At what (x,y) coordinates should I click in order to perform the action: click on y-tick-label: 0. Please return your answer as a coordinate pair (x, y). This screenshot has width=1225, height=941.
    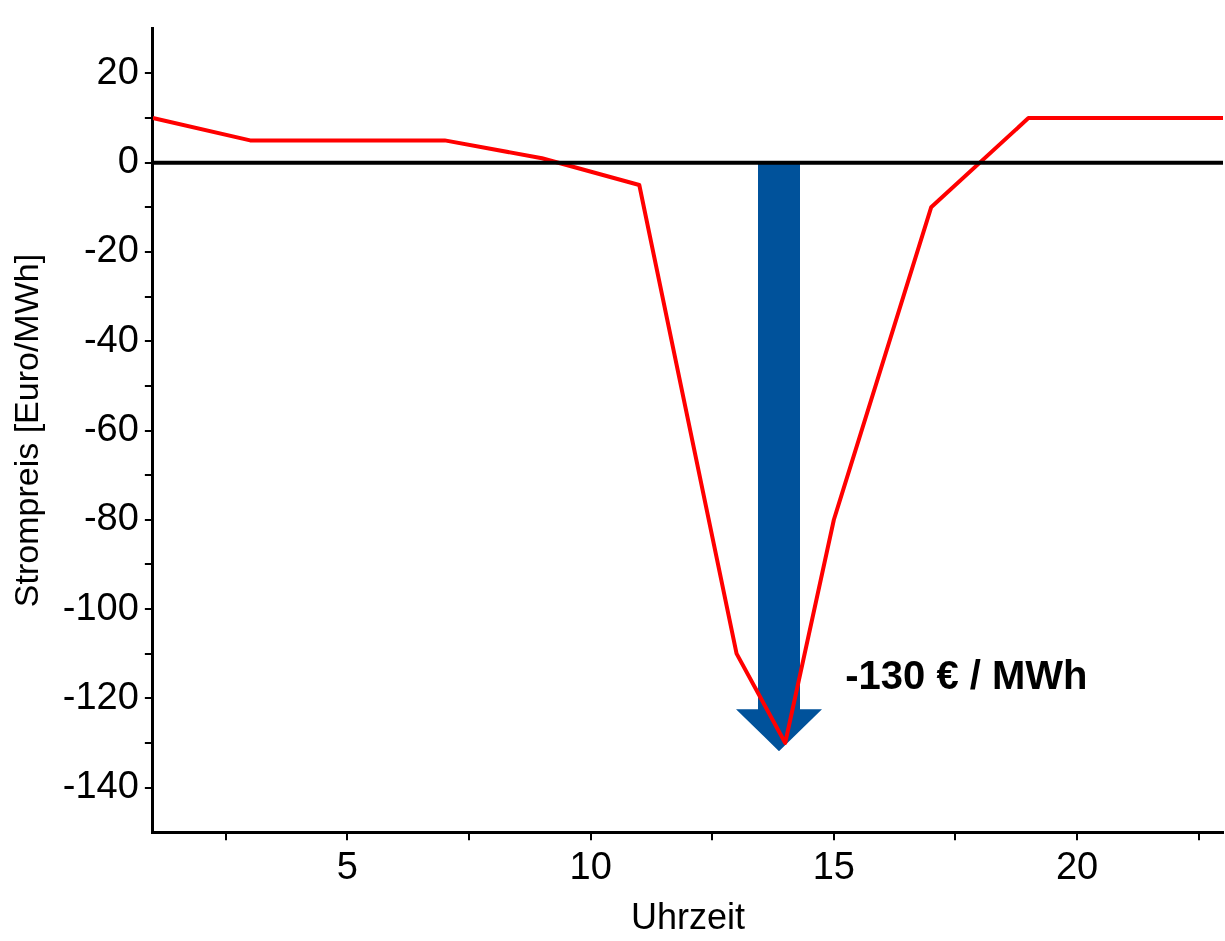
    Looking at the image, I should click on (128, 160).